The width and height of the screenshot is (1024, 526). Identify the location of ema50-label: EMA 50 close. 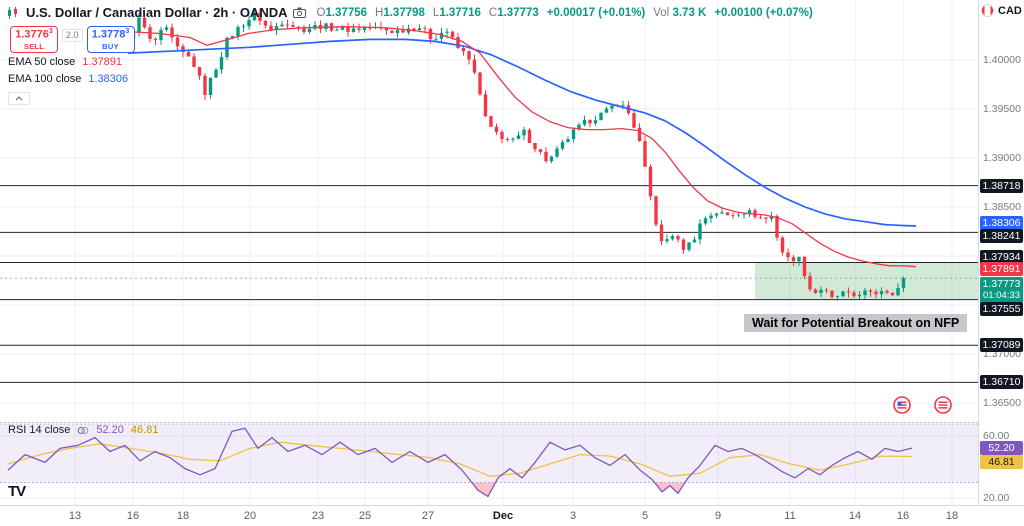
(42, 62).